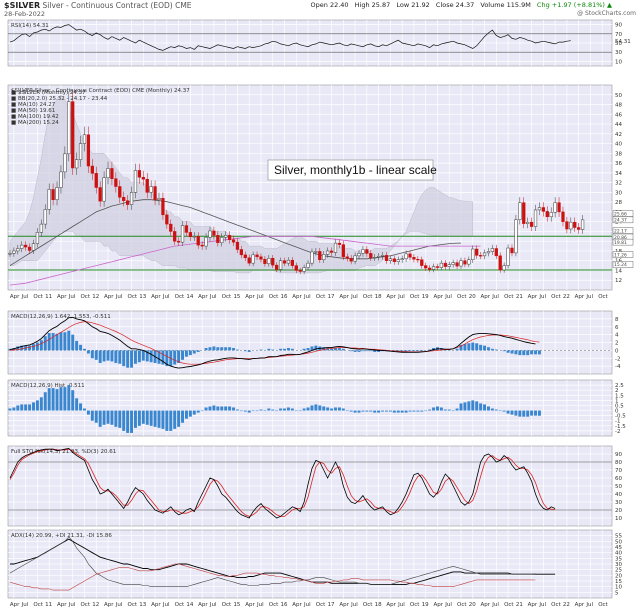 The image size is (640, 614). Describe the element at coordinates (95, 297) in the screenshot. I see `x-tick-label: 12` at that location.